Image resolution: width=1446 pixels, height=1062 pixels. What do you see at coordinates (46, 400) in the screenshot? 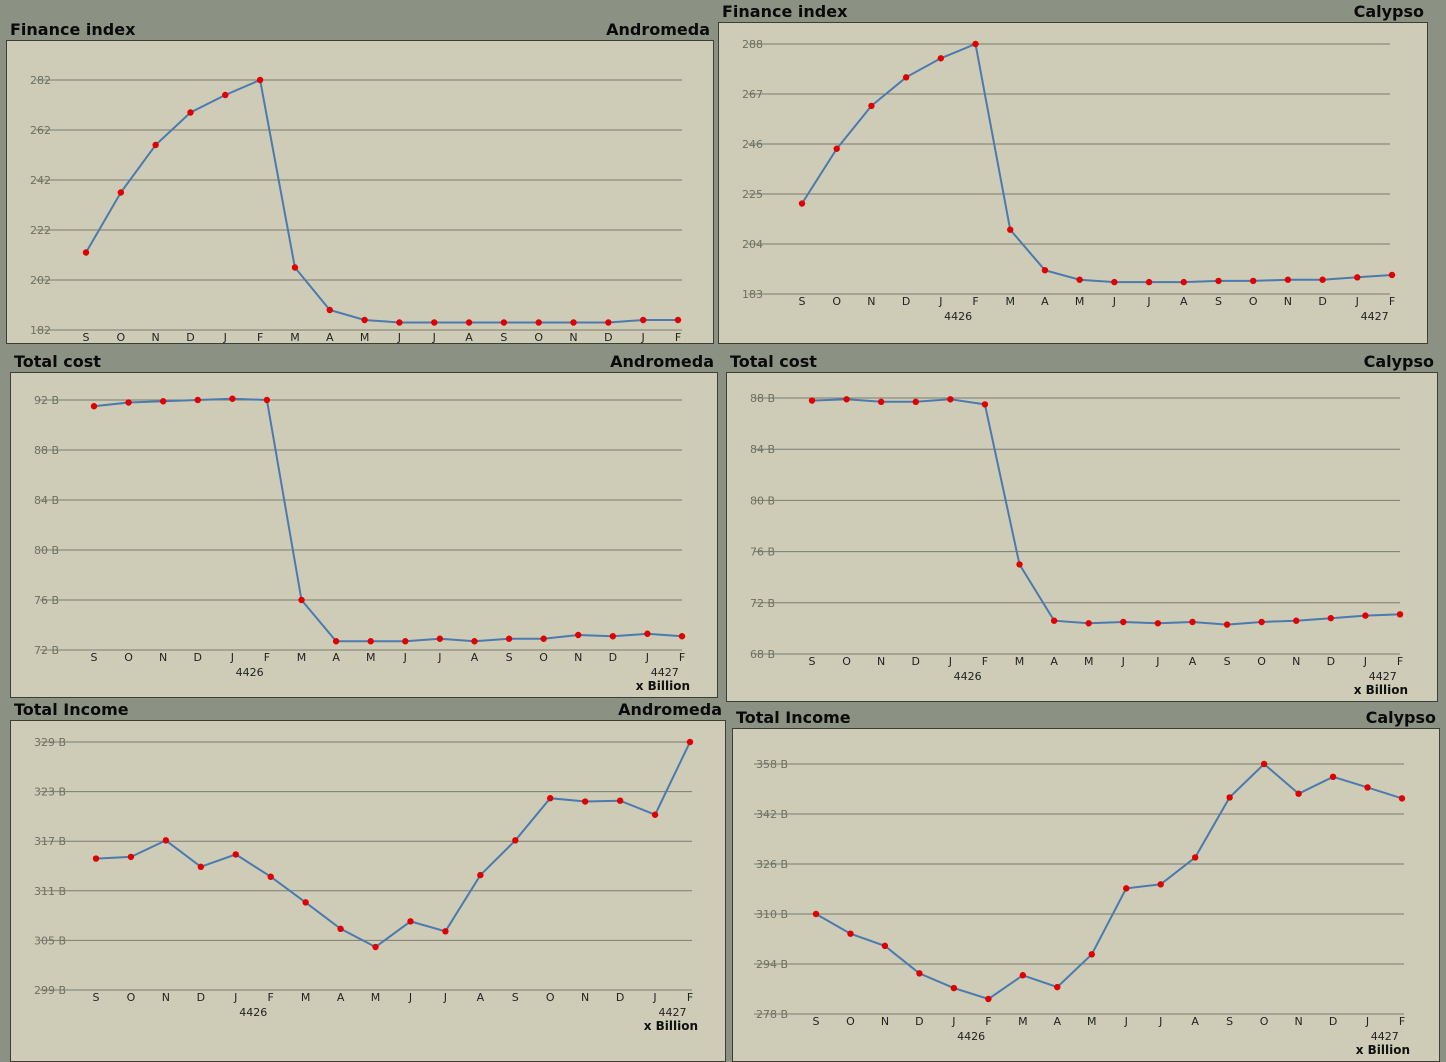
I see `y-tick-label: 92 B` at bounding box center [46, 400].